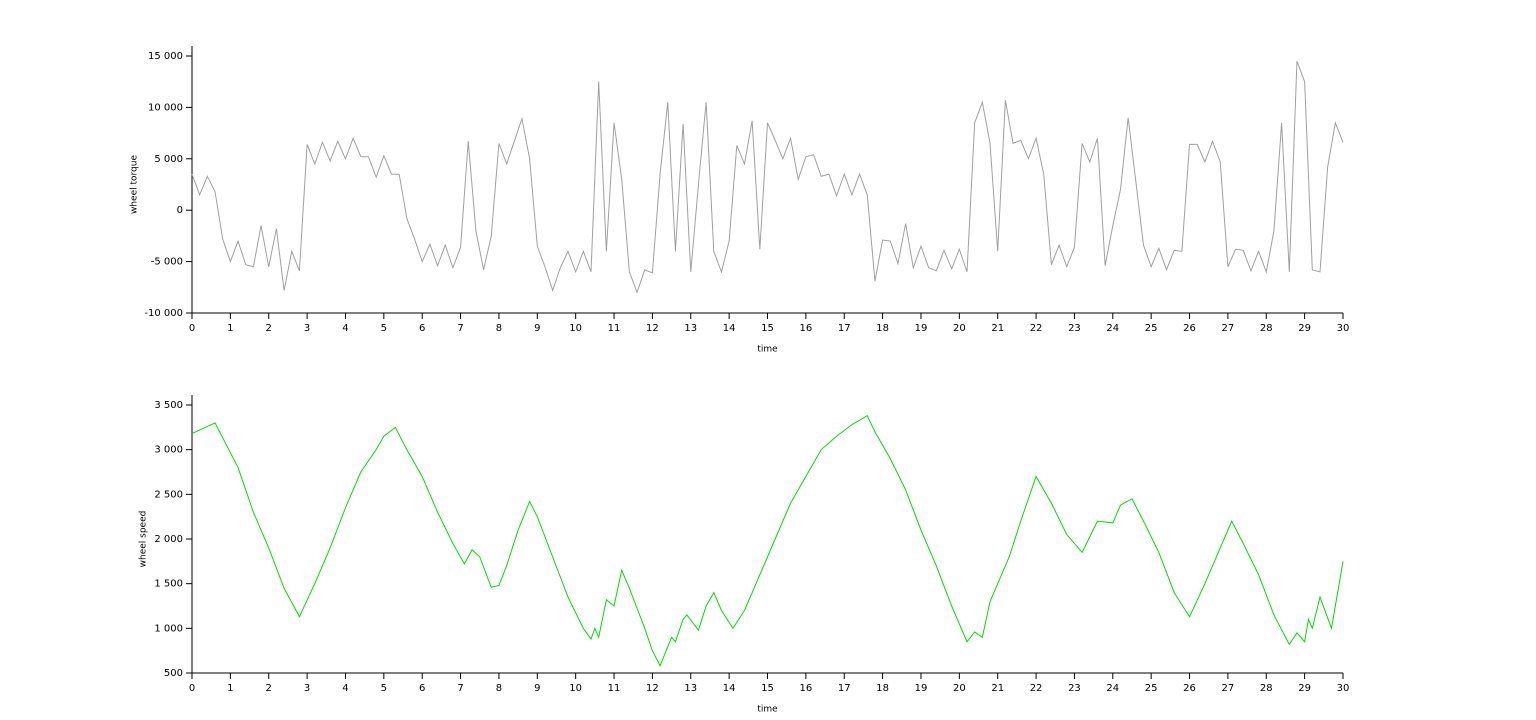  I want to click on y-tick-label: 10 000, so click(165, 107).